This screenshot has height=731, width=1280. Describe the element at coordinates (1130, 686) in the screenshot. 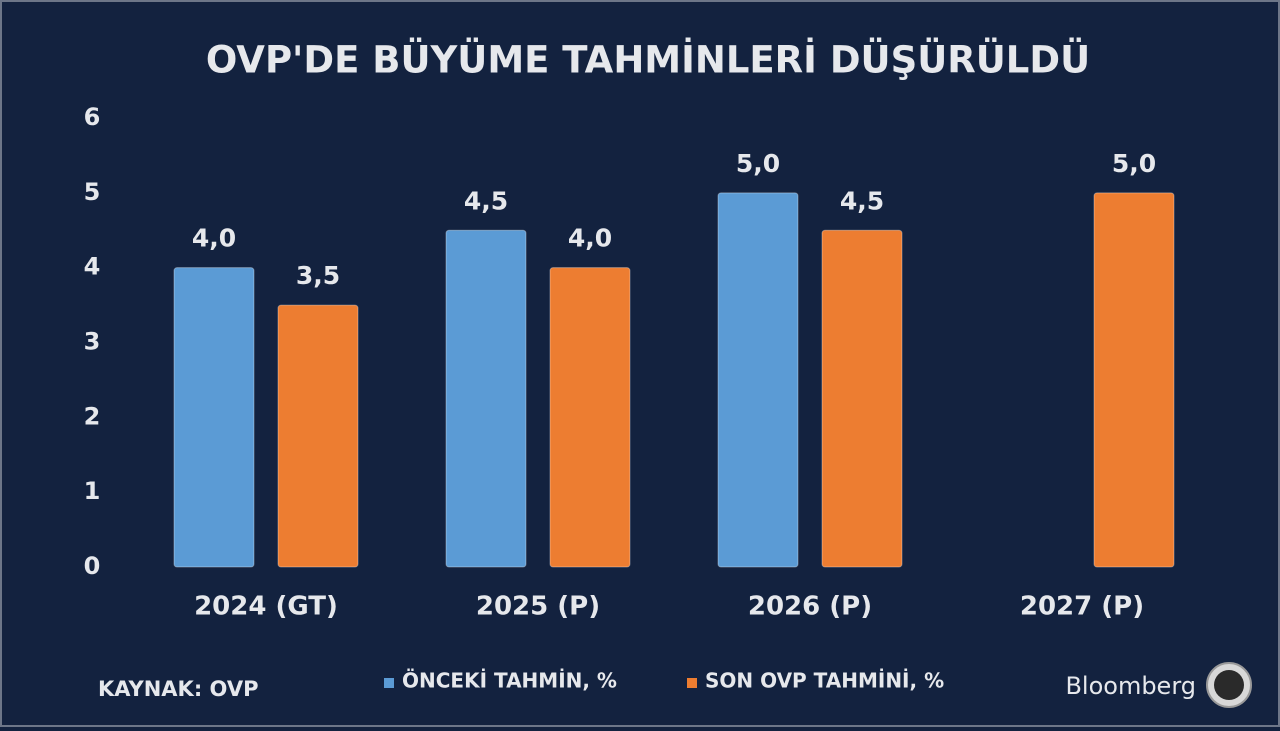

I see `brand: Bloomberg` at that location.